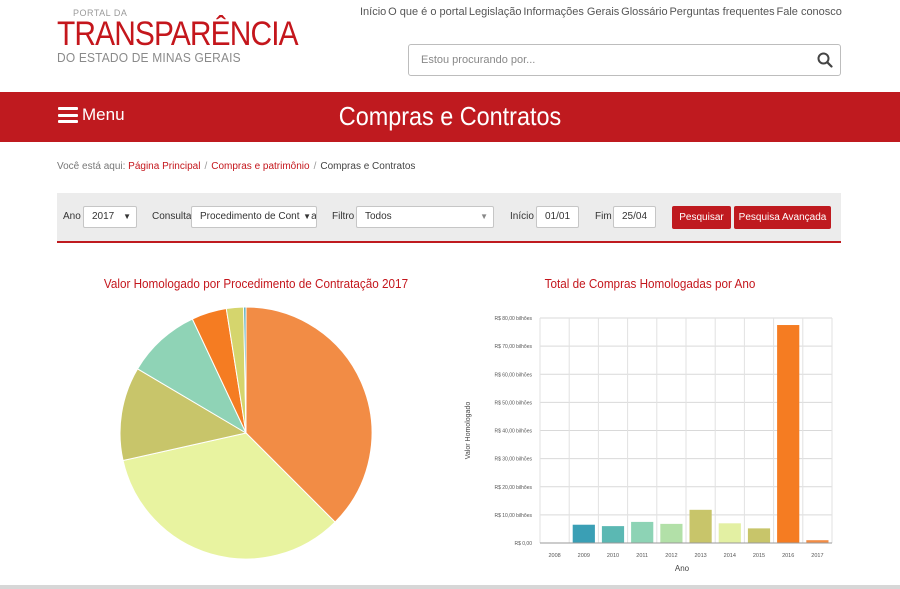  Describe the element at coordinates (700, 556) in the screenshot. I see `x-tick-label: 2013` at that location.